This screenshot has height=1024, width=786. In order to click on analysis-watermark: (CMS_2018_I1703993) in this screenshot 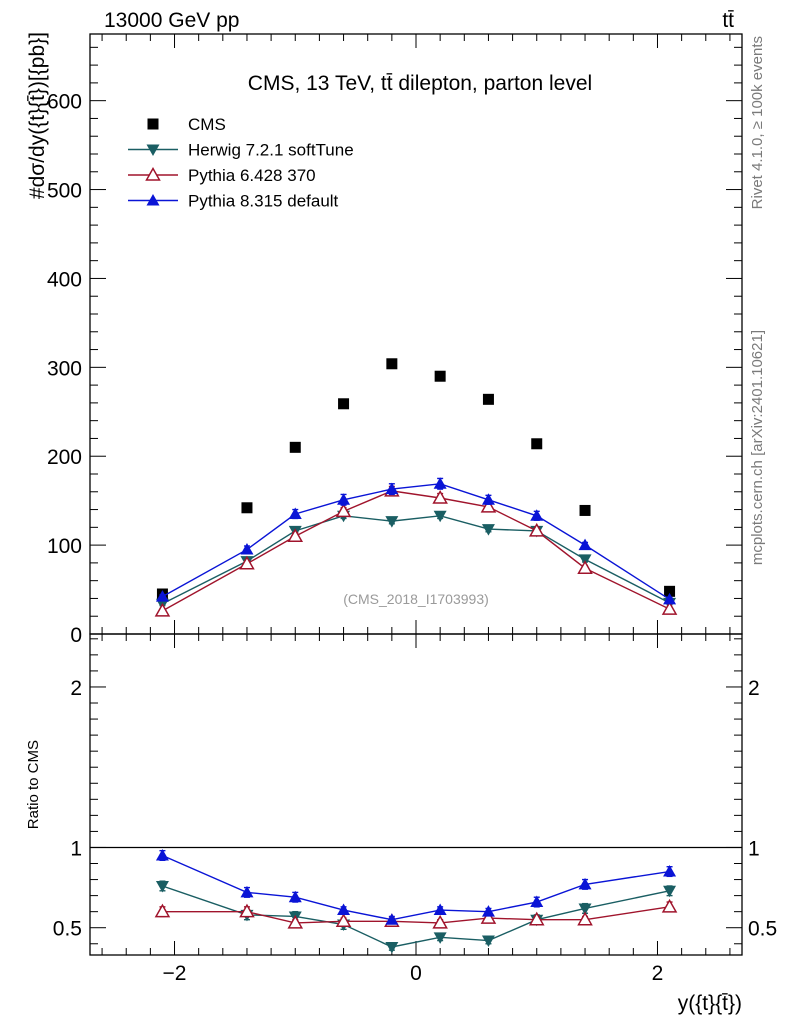, I will do `click(416, 599)`.